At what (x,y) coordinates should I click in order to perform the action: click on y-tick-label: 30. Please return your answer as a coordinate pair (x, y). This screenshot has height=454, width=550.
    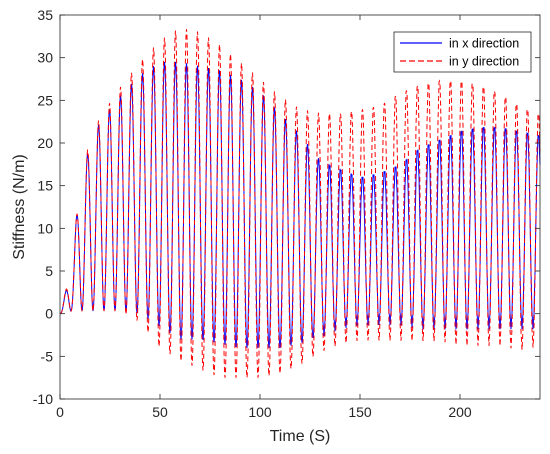
    Looking at the image, I should click on (45, 58).